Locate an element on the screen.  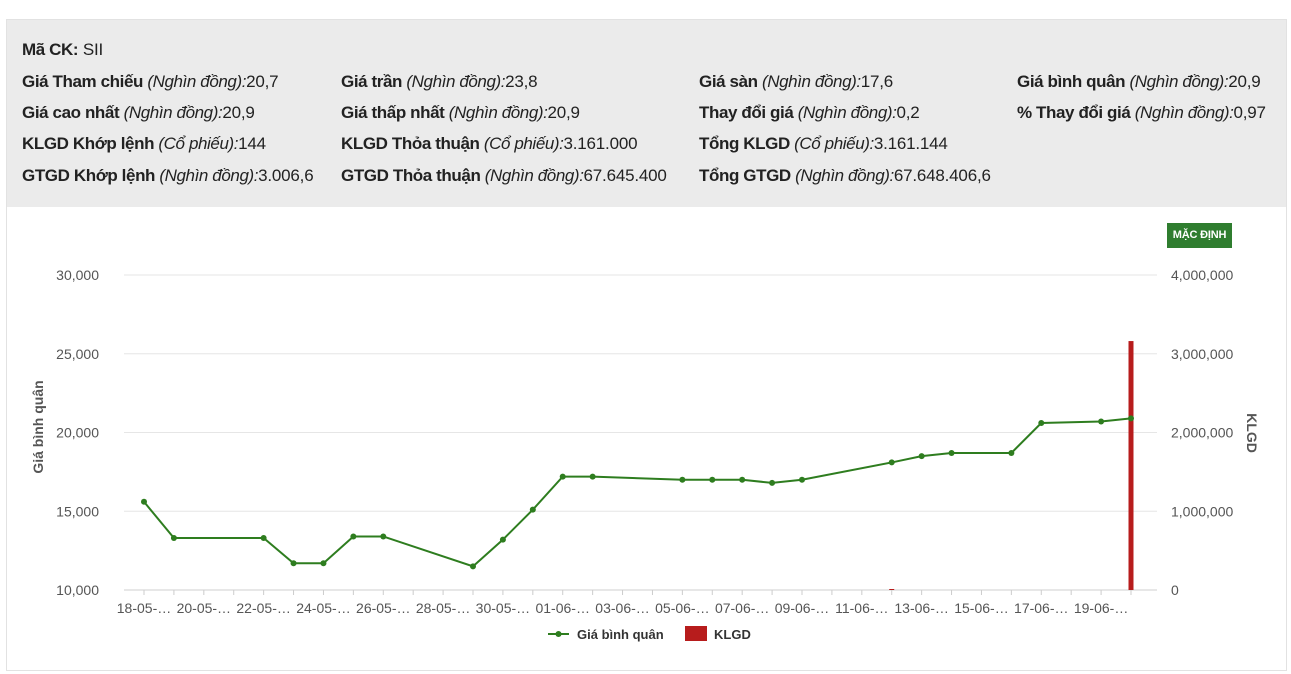
y2-tick-label: 1,000,000 is located at coordinates (1202, 511).